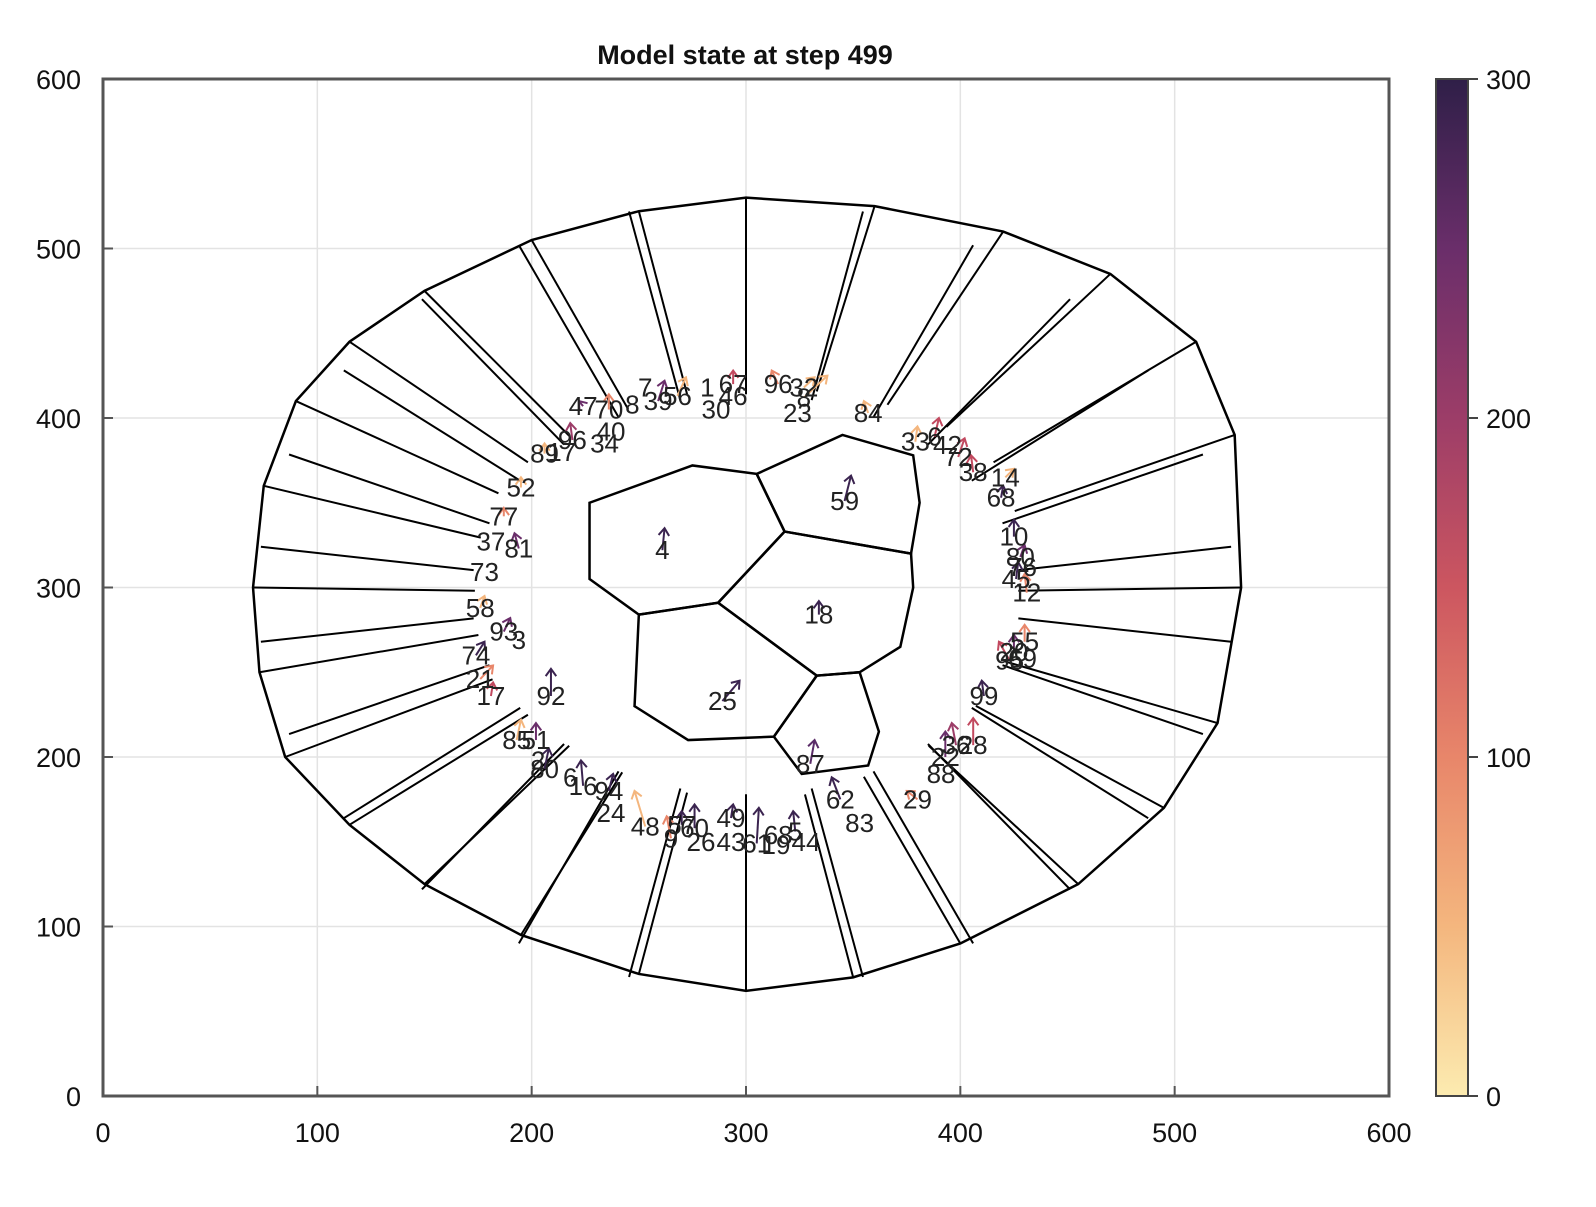 The image size is (1596, 1207). Describe the element at coordinates (1013, 537) in the screenshot. I see `point-label: 10` at that location.